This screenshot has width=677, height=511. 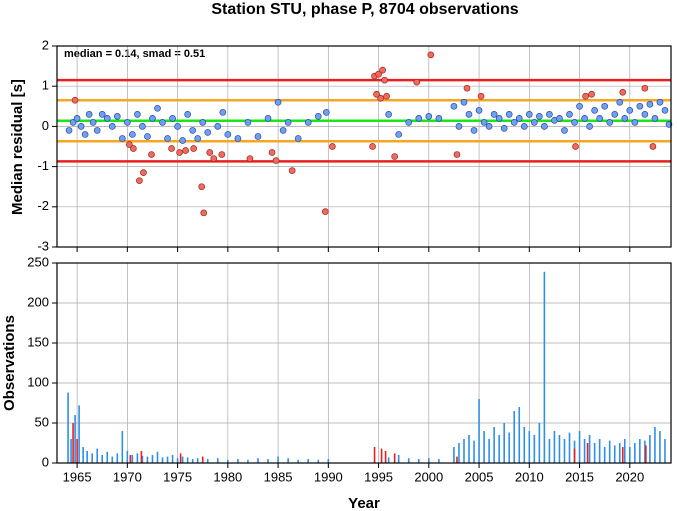 What do you see at coordinates (45, 85) in the screenshot?
I see `y-tick-label: 1` at bounding box center [45, 85].